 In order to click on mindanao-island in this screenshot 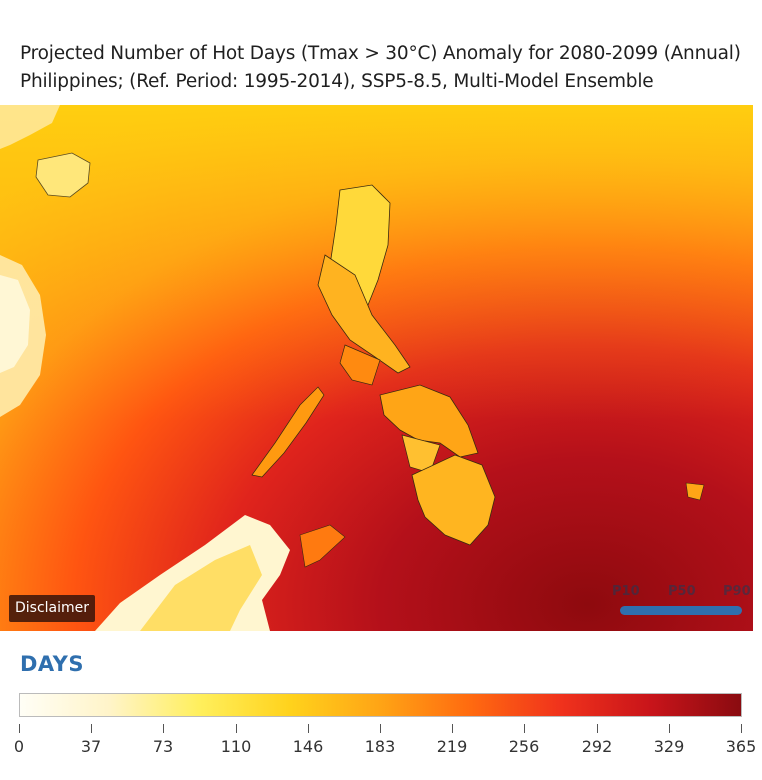, I will do `click(453, 500)`.